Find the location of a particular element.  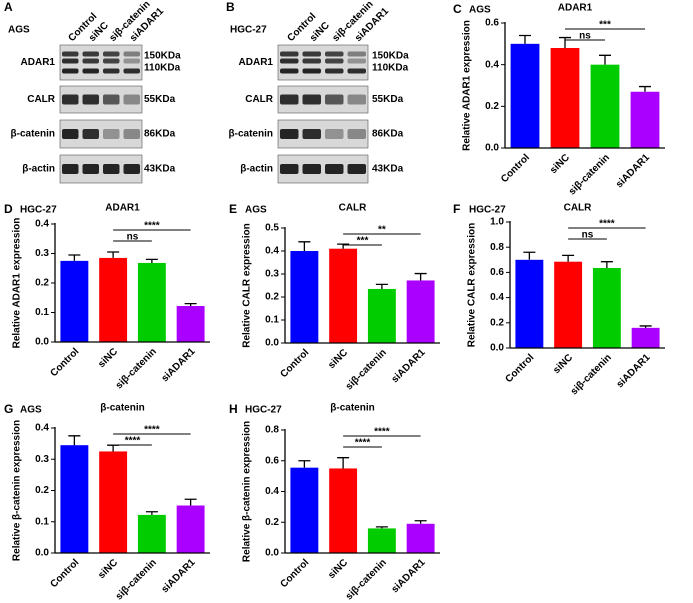

size-label: 43KDa is located at coordinates (160, 169).